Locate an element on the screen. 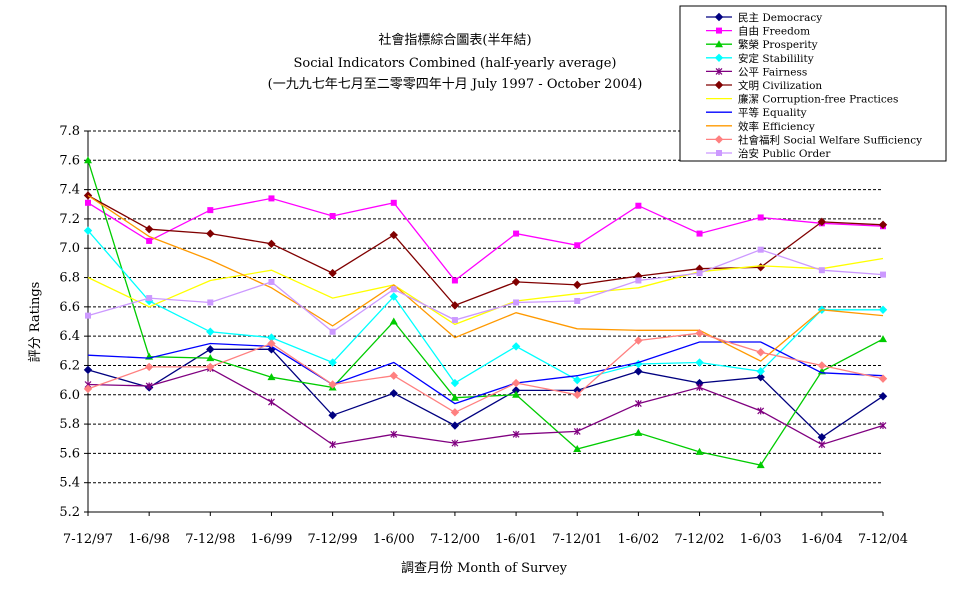 This screenshot has height=600, width=977. legend-item-label: 治安 Public Order is located at coordinates (784, 153).